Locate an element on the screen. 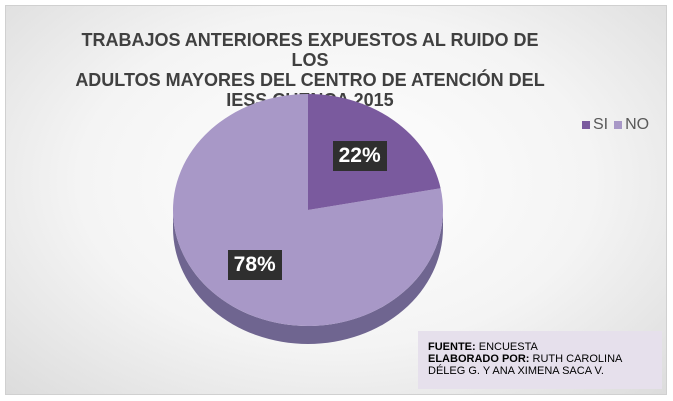  data-label-si: 22% is located at coordinates (359, 156).